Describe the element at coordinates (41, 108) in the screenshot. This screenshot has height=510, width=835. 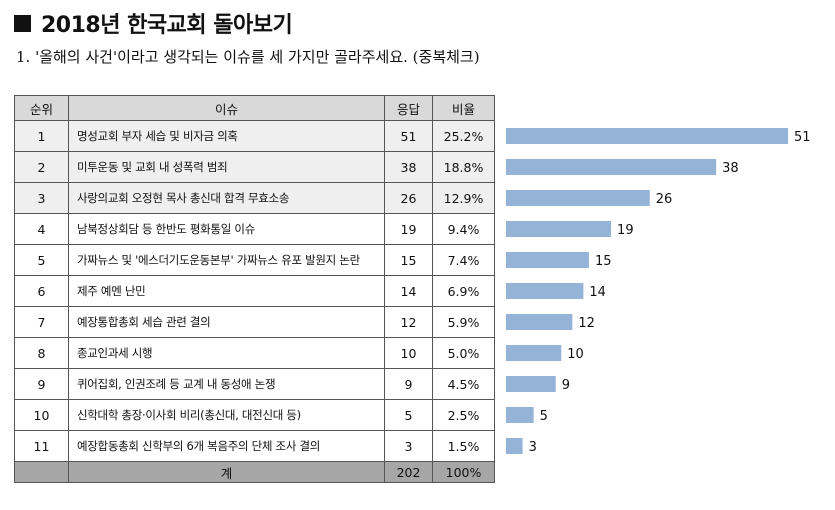
I see `column-header-rank: 순위` at that location.